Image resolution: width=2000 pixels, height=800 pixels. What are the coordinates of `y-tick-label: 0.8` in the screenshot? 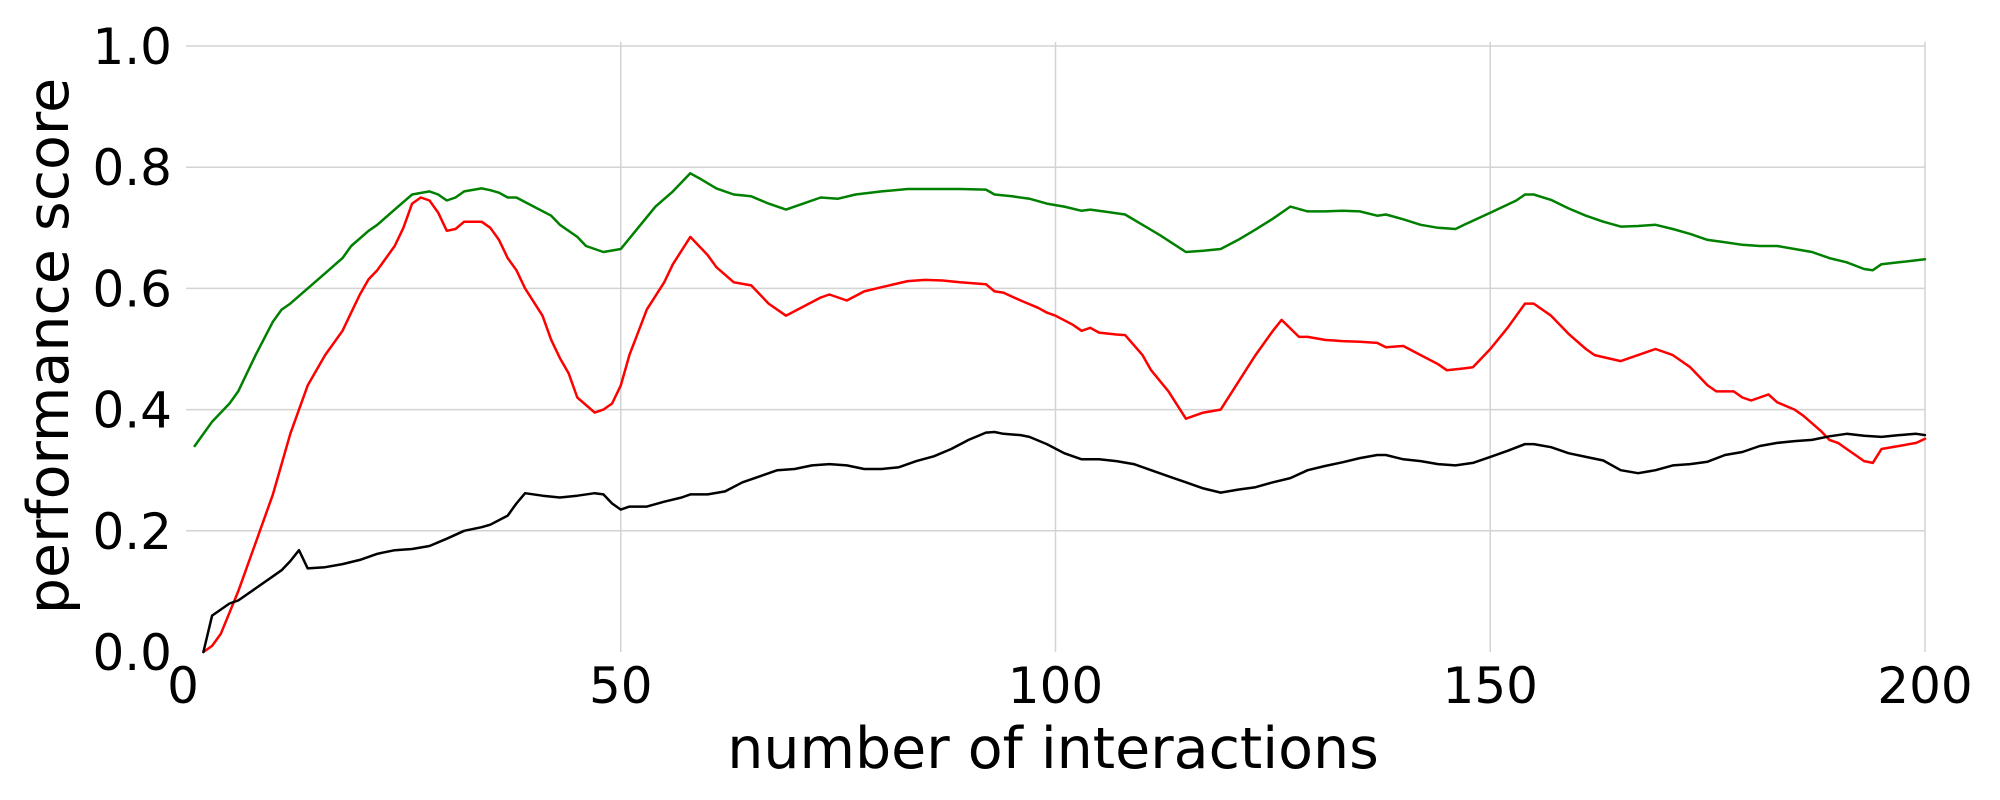 It's located at (132, 168).